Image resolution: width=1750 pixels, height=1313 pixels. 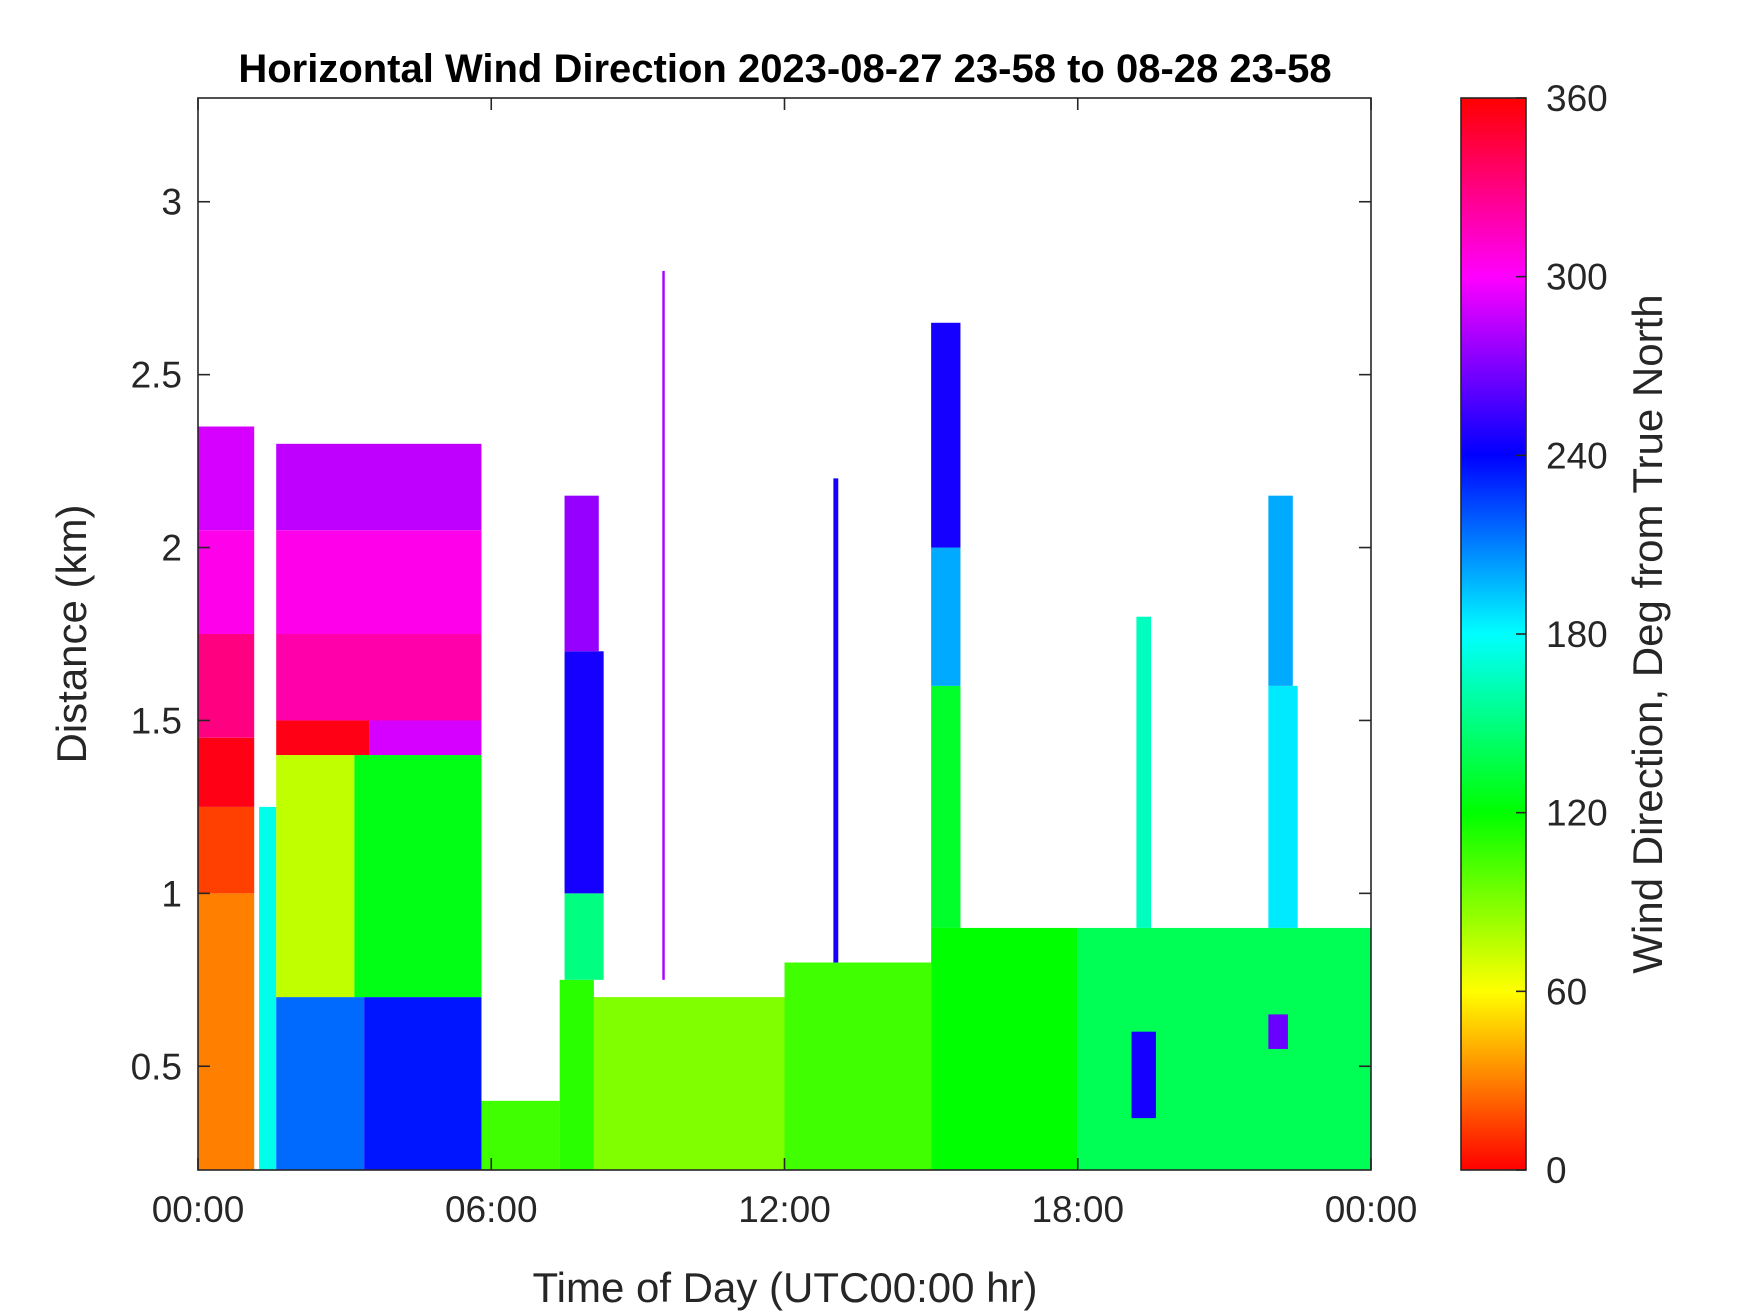 What do you see at coordinates (1566, 991) in the screenshot?
I see `colorbar-tick-label: 60` at bounding box center [1566, 991].